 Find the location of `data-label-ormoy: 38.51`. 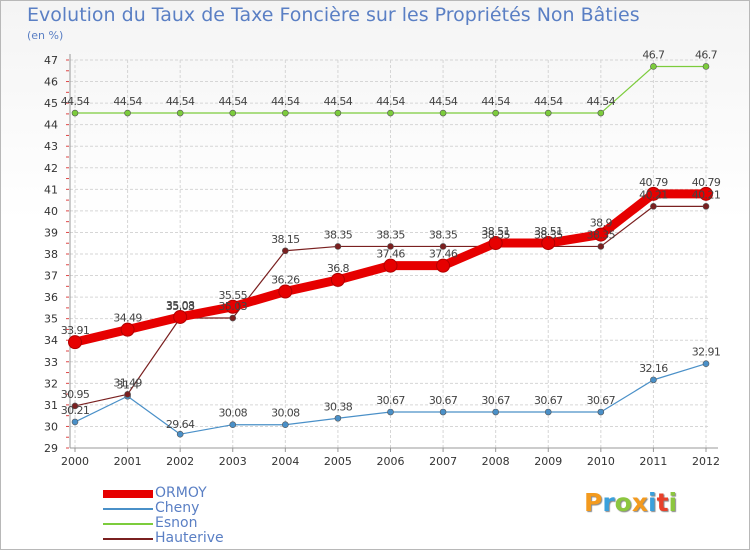

data-label-ormoy: 38.51 is located at coordinates (548, 231).